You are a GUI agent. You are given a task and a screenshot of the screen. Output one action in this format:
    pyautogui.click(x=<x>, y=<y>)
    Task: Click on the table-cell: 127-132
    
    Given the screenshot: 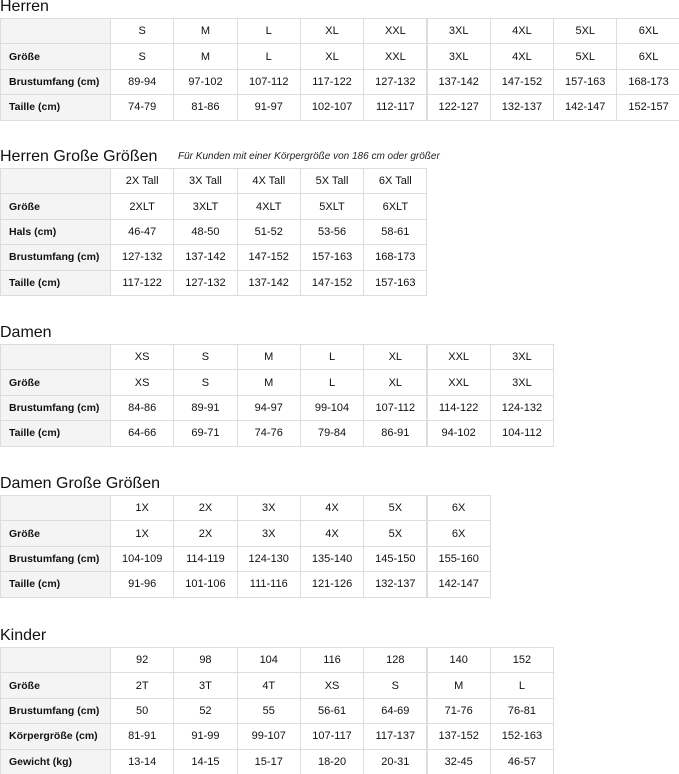 What is the action you would take?
    pyautogui.click(x=142, y=257)
    